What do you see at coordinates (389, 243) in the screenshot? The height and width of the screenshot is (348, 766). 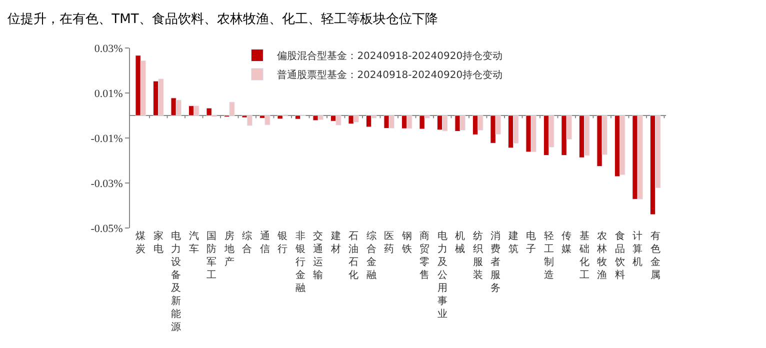 I see `x-tick-label: 医药` at bounding box center [389, 243].